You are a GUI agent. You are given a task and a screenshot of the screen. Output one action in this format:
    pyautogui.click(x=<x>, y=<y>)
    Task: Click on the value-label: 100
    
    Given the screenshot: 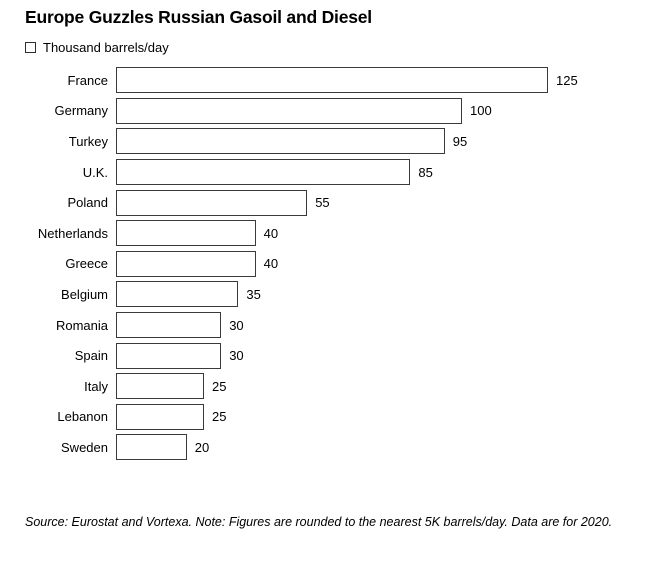 What is the action you would take?
    pyautogui.click(x=481, y=111)
    